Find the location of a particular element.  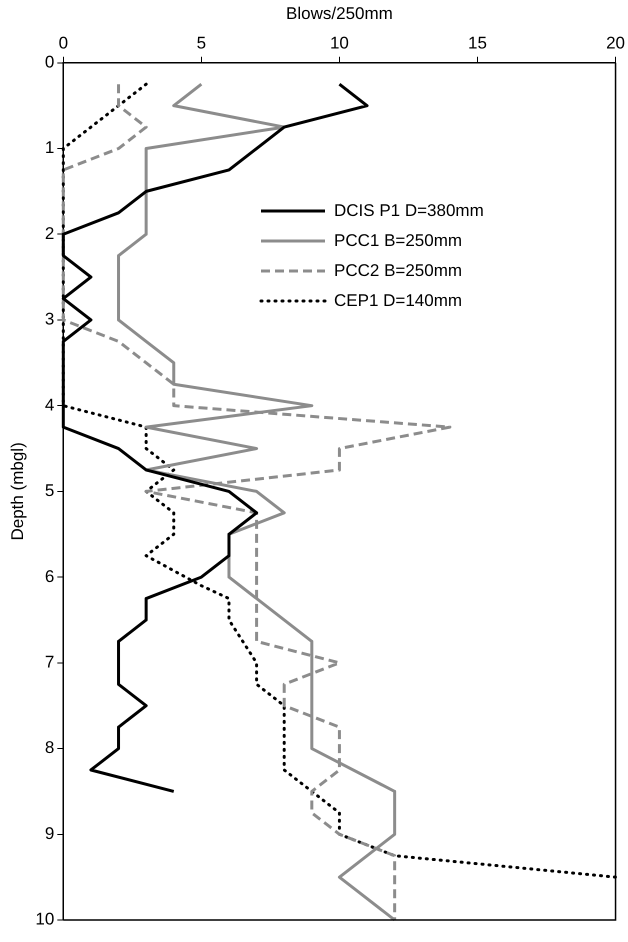

x-tick-label: 20 is located at coordinates (616, 42).